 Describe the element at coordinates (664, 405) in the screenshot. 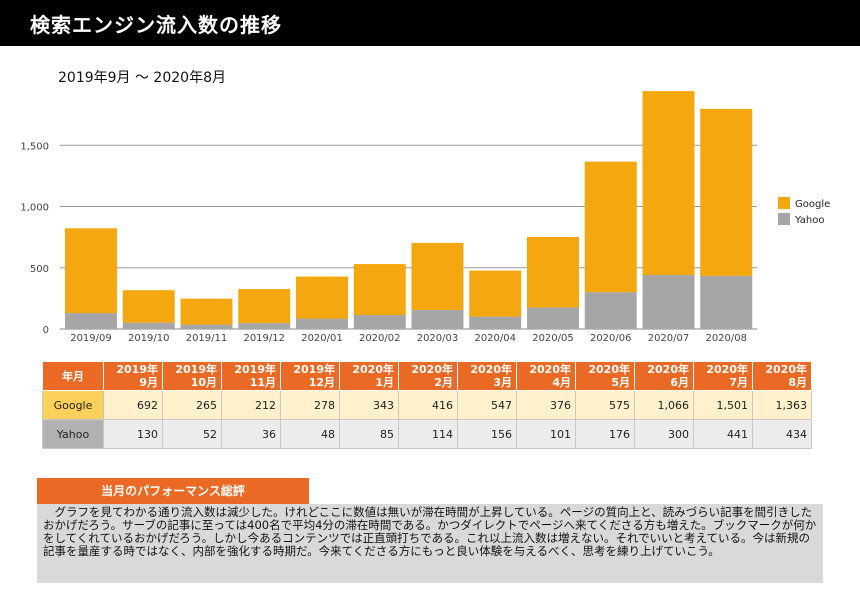

I see `table-cell: 1,066` at that location.